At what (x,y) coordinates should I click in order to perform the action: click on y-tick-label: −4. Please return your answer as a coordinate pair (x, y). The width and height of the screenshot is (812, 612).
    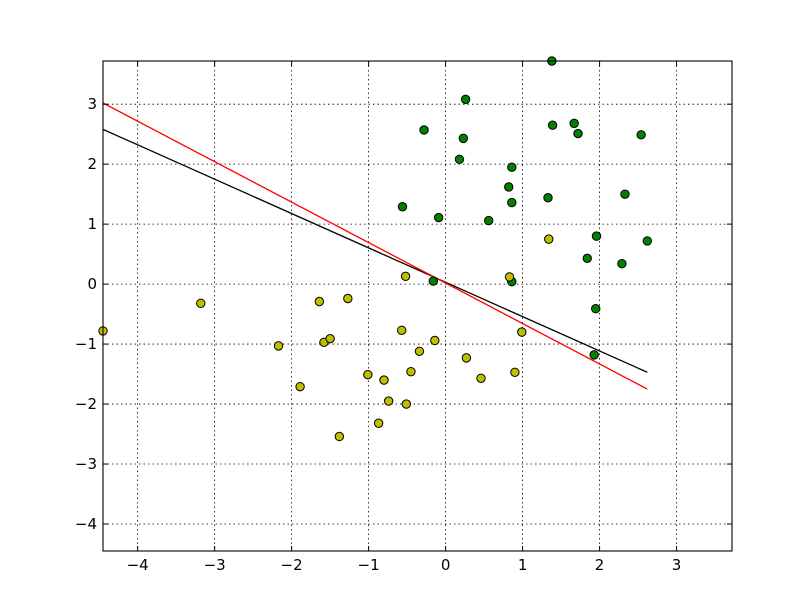
    Looking at the image, I should click on (86, 524).